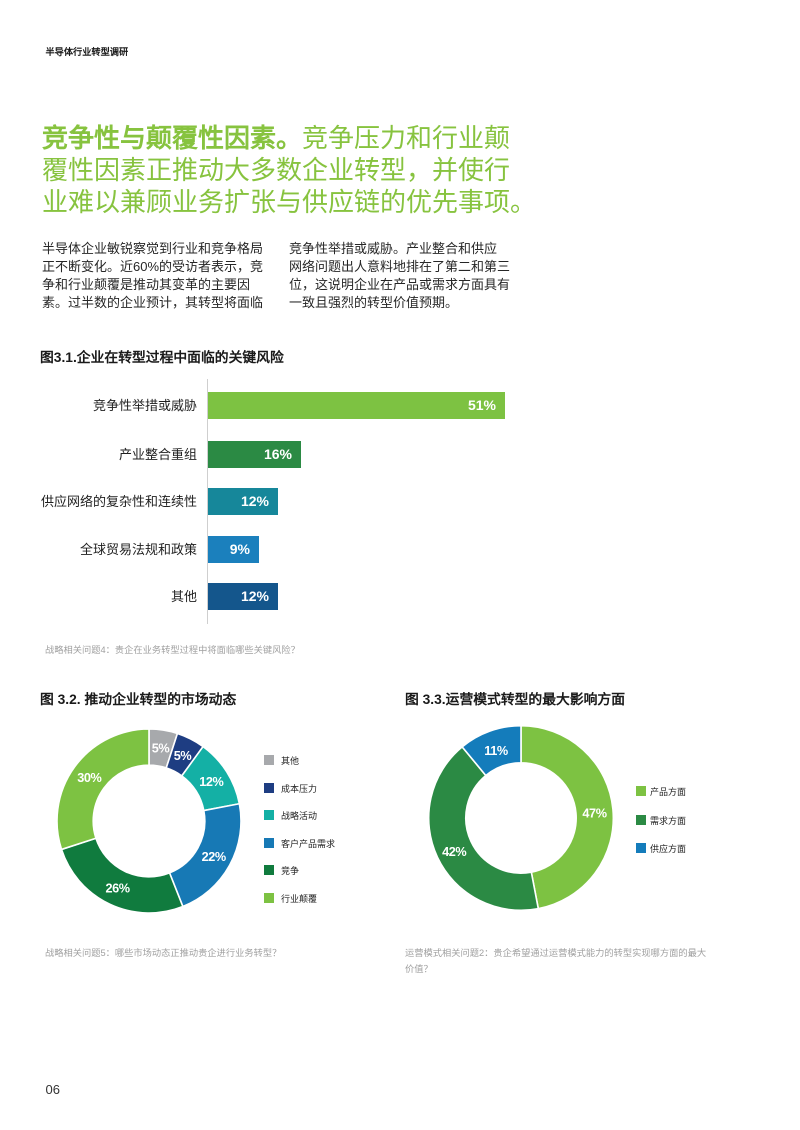 The width and height of the screenshot is (800, 1130). What do you see at coordinates (89, 778) in the screenshot?
I see `svg-text: 30%` at bounding box center [89, 778].